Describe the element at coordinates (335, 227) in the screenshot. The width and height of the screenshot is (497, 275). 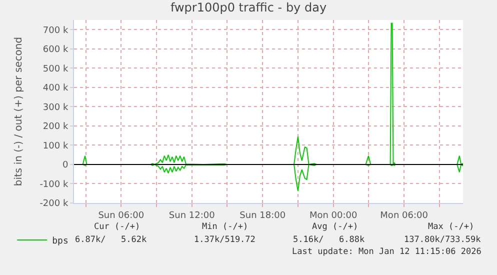
I see `text: Avg (-/+)` at that location.